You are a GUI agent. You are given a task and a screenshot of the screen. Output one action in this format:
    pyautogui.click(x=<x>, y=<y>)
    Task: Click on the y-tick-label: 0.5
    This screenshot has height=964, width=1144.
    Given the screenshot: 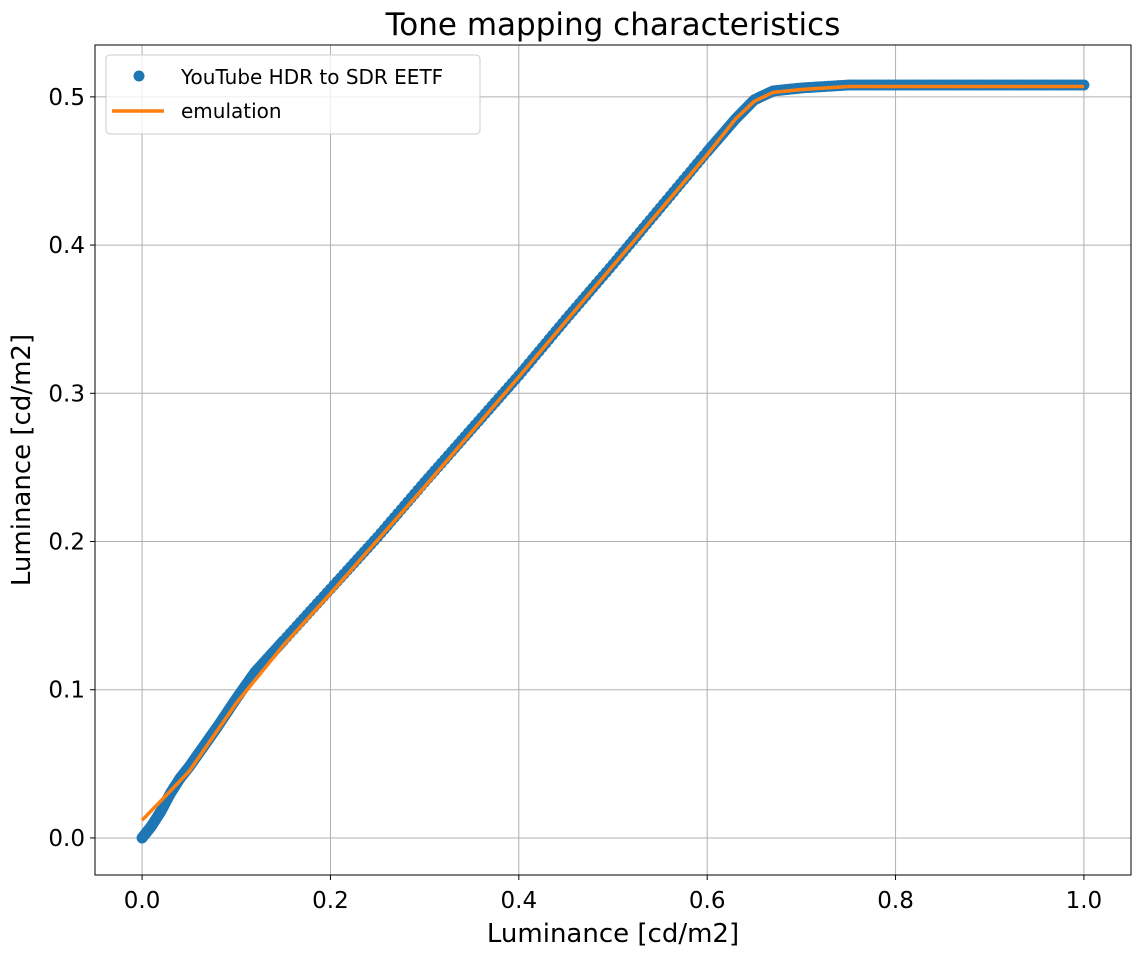 What is the action you would take?
    pyautogui.click(x=66, y=98)
    